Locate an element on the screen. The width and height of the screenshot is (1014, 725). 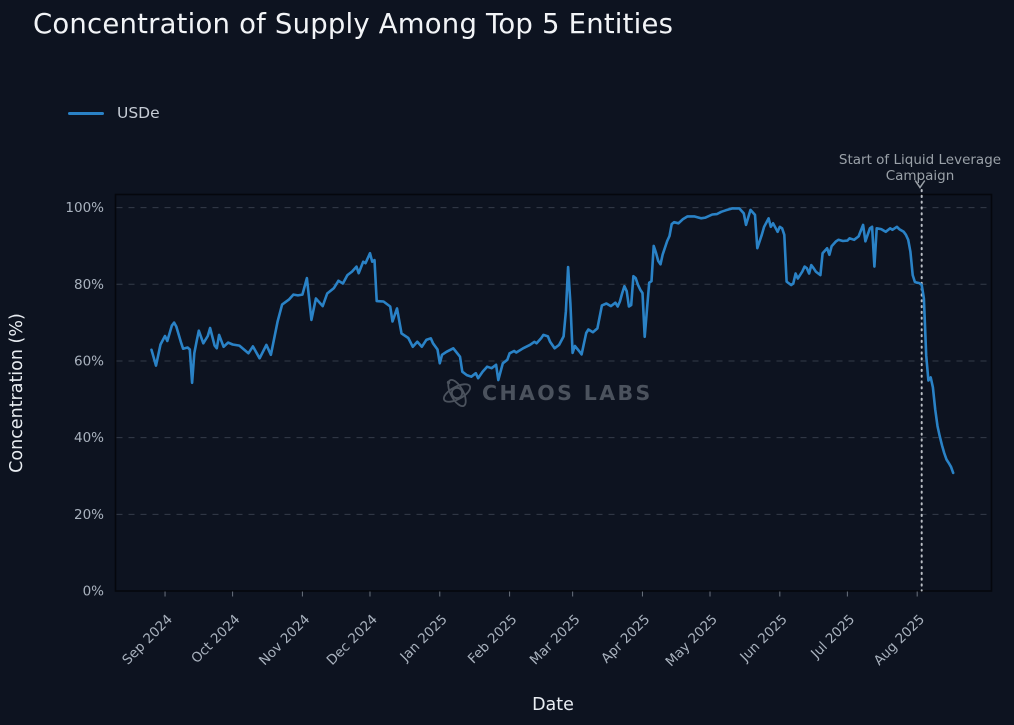
y-tick-label: 80% is located at coordinates (89, 285).